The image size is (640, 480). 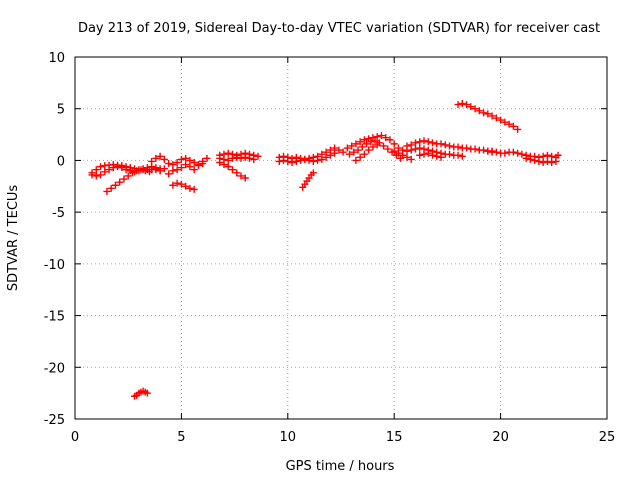 What do you see at coordinates (340, 466) in the screenshot?
I see `x-axis-label: GPS time / hours` at bounding box center [340, 466].